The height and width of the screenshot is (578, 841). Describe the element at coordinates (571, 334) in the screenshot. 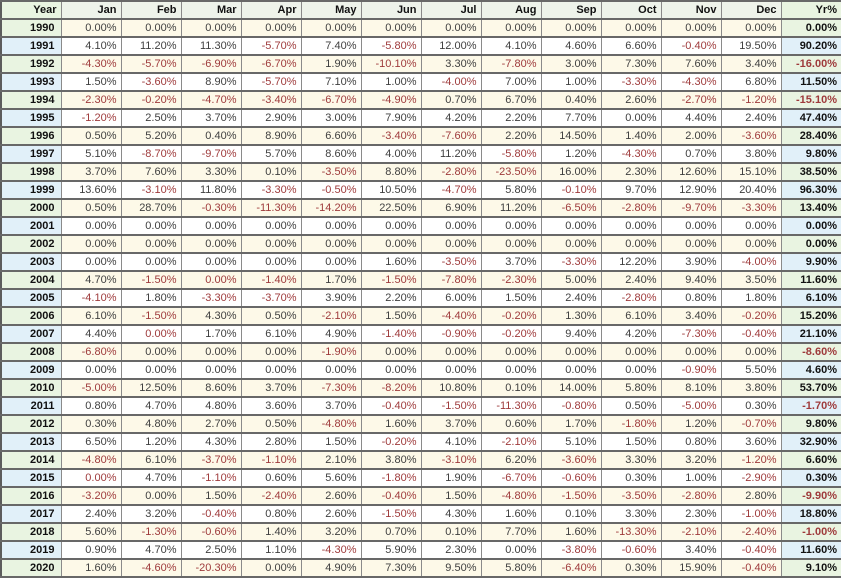

I see `return-cell: 9.40%` at that location.